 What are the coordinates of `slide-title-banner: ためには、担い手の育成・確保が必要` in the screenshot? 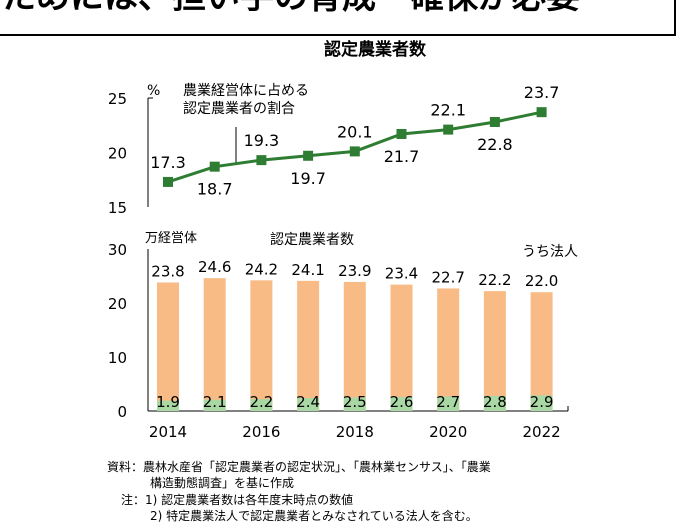 It's located at (338, 18).